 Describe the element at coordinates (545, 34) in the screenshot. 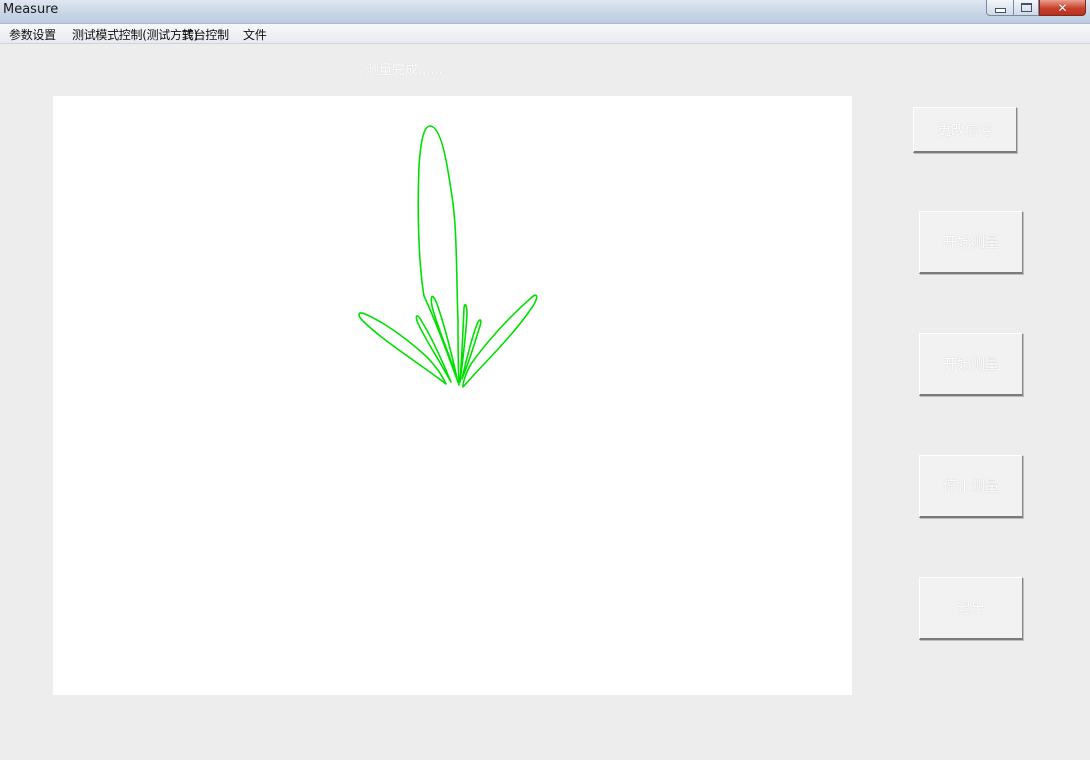

I see `menu-bar: 参数设置 测试模式控制(测试方式) 转台控制 文件` at that location.